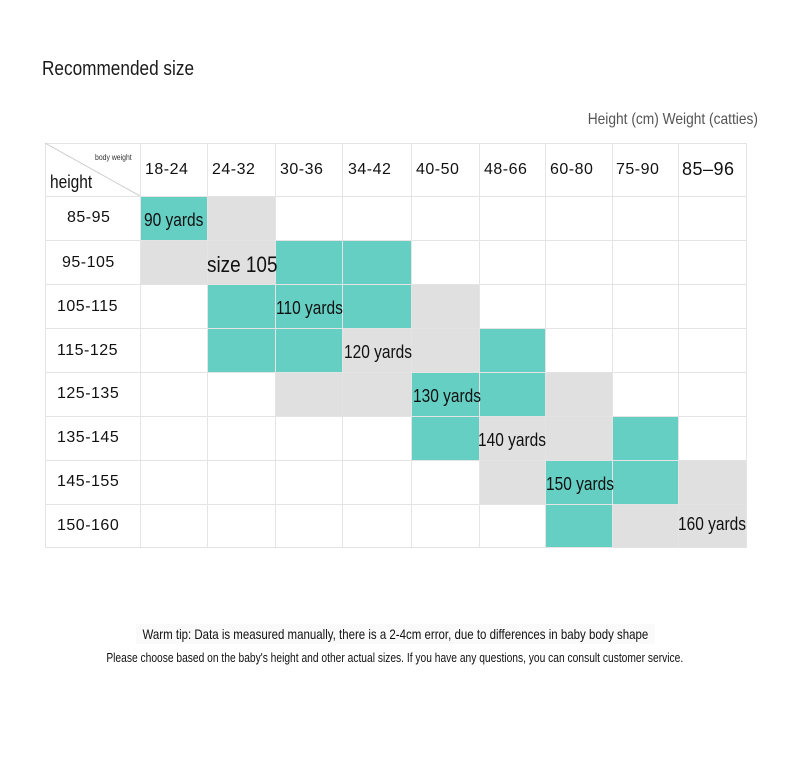 The width and height of the screenshot is (790, 779). I want to click on col-header: 48-66, so click(506, 169).